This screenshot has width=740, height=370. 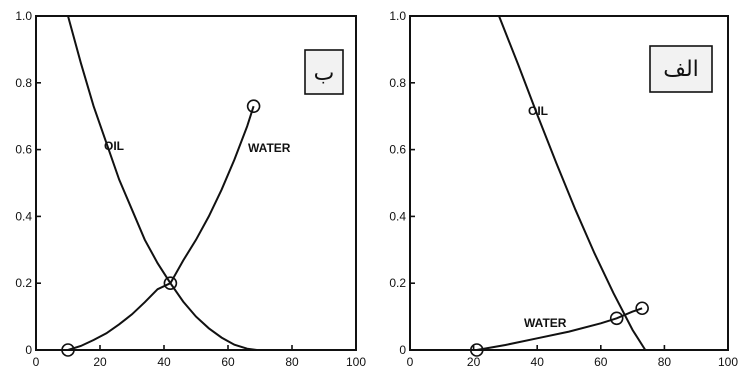 I want to click on panel-label: الف, so click(x=681, y=69).